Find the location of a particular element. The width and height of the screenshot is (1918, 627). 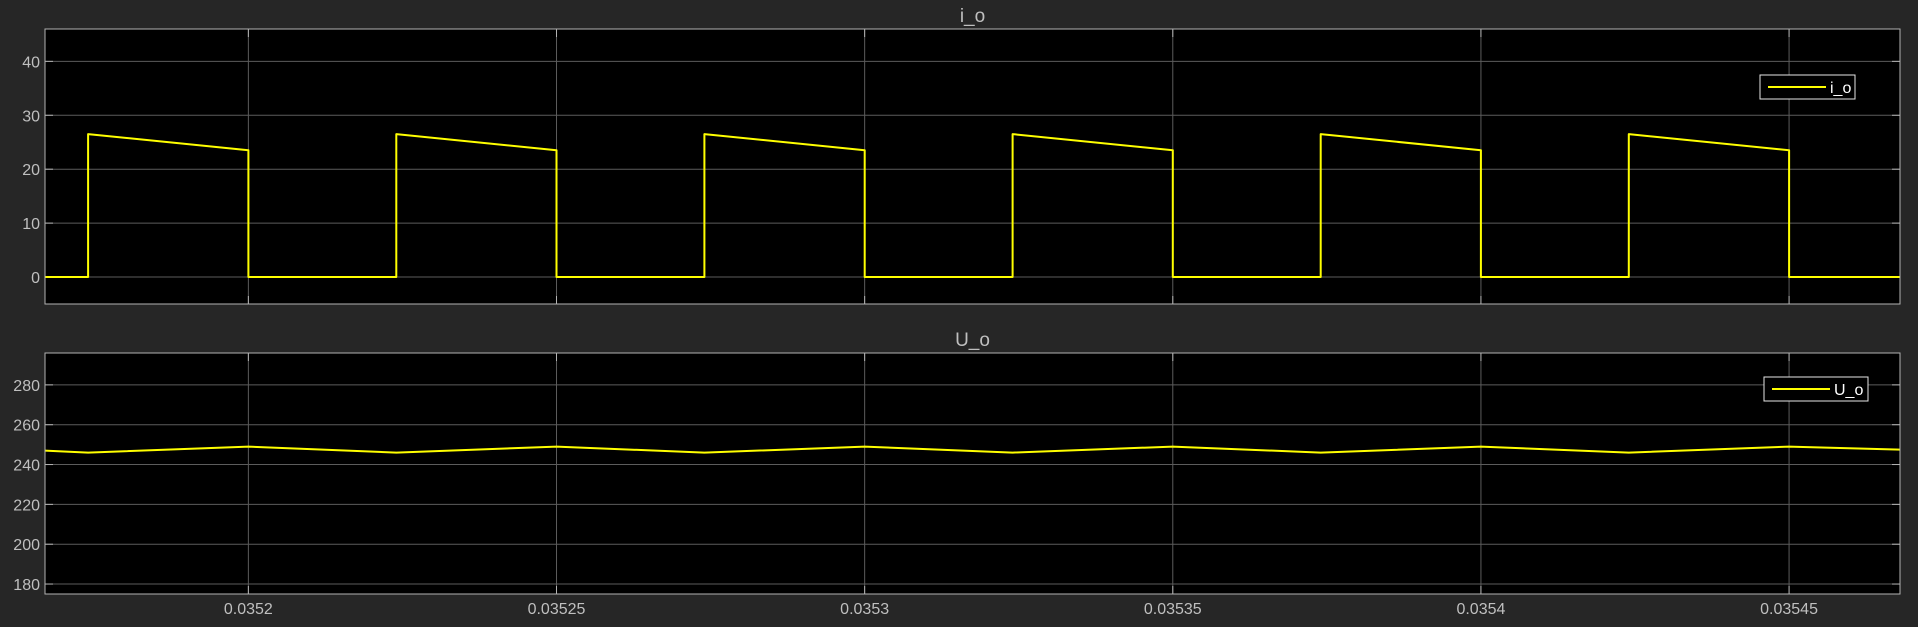

y-tick-label: 200 is located at coordinates (26, 545).